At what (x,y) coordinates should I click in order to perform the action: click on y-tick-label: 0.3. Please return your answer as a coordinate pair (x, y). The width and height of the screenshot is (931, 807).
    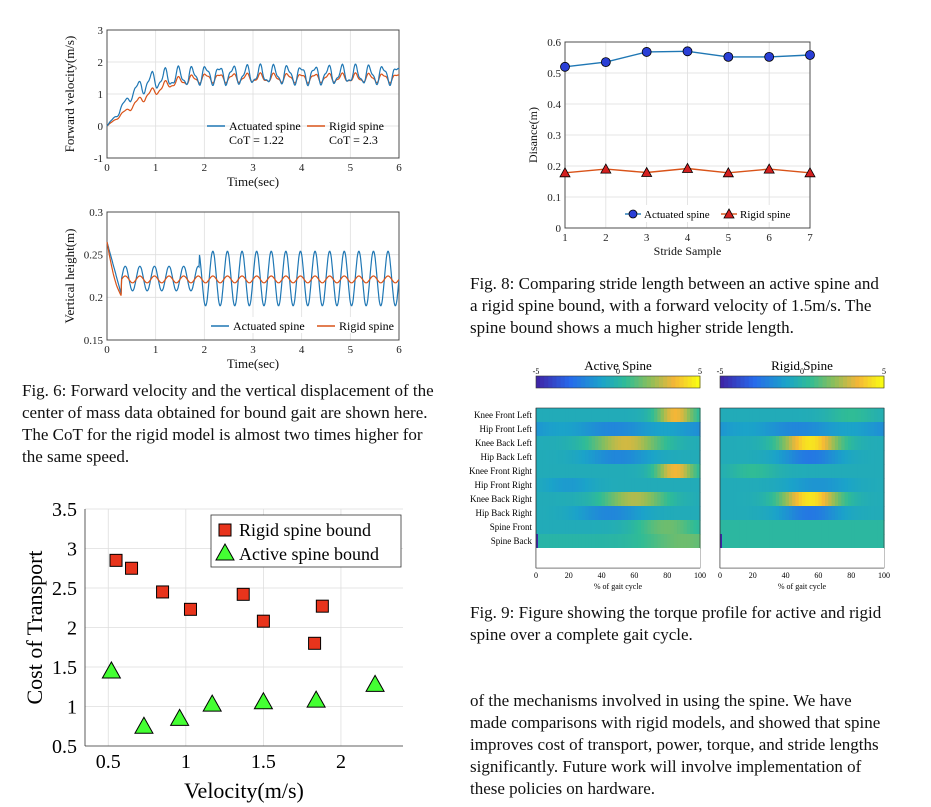
    Looking at the image, I should click on (96, 213).